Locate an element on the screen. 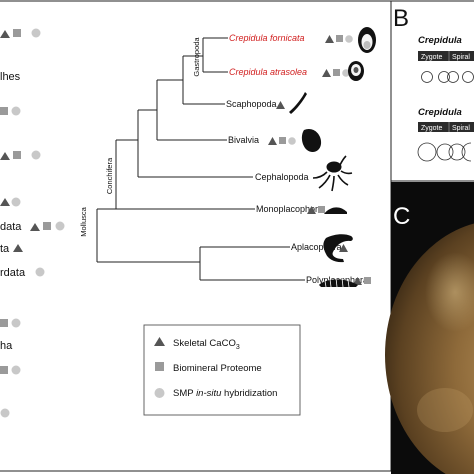 The image size is (474, 474). panel-c-micrograph: C is located at coordinates (429, 328).